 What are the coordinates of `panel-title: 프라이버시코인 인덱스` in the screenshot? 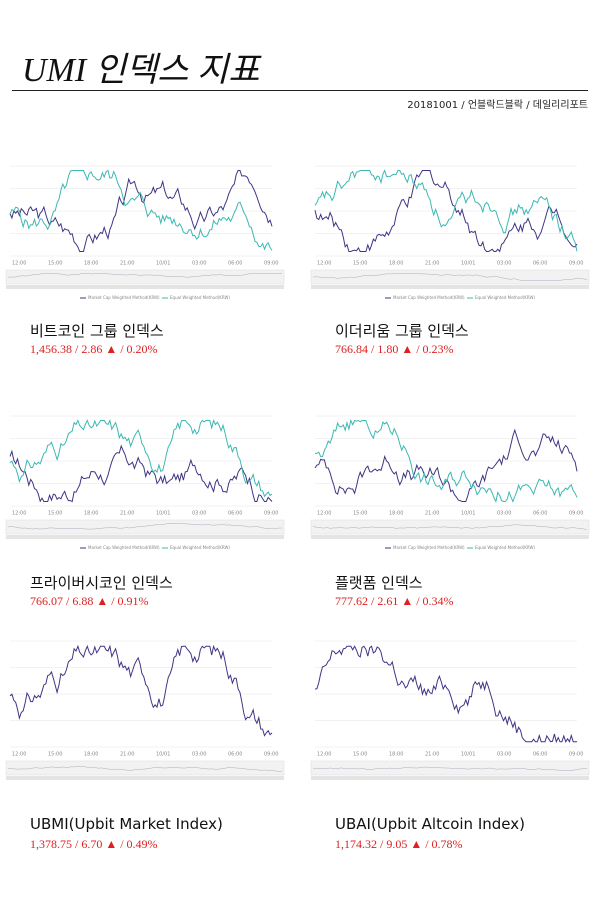 It's located at (101, 583).